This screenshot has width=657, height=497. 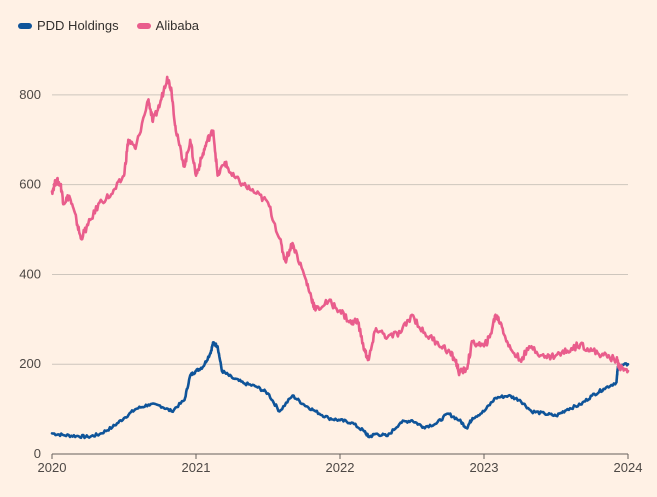 I want to click on legend-label-pdd: PDD Holdings, so click(x=78, y=25).